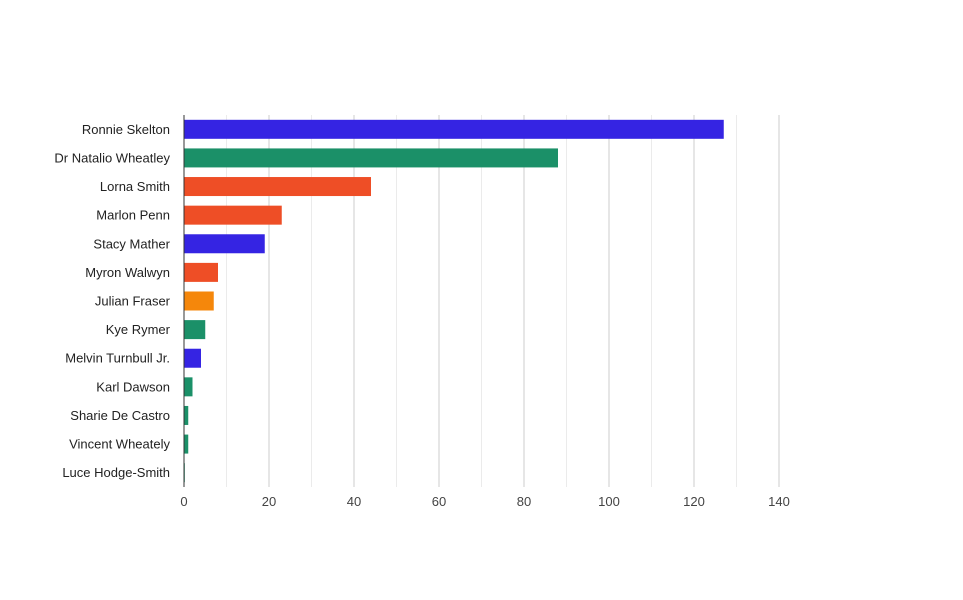  I want to click on category-label: Kye Rymer, so click(138, 329).